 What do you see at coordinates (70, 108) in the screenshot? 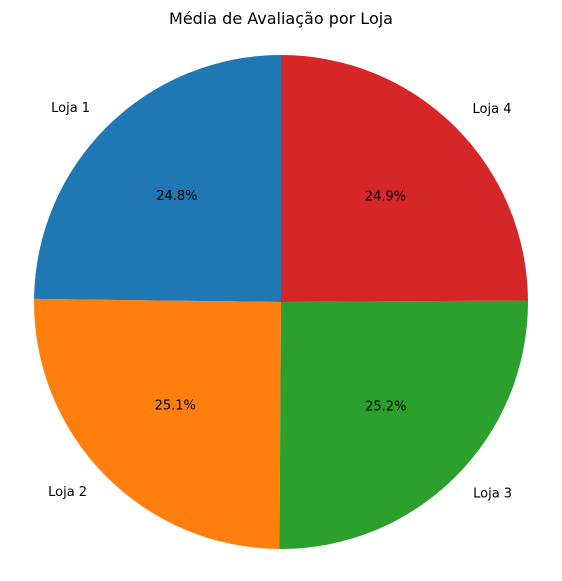
I see `slice-label-loja-1: Loja 1` at bounding box center [70, 108].